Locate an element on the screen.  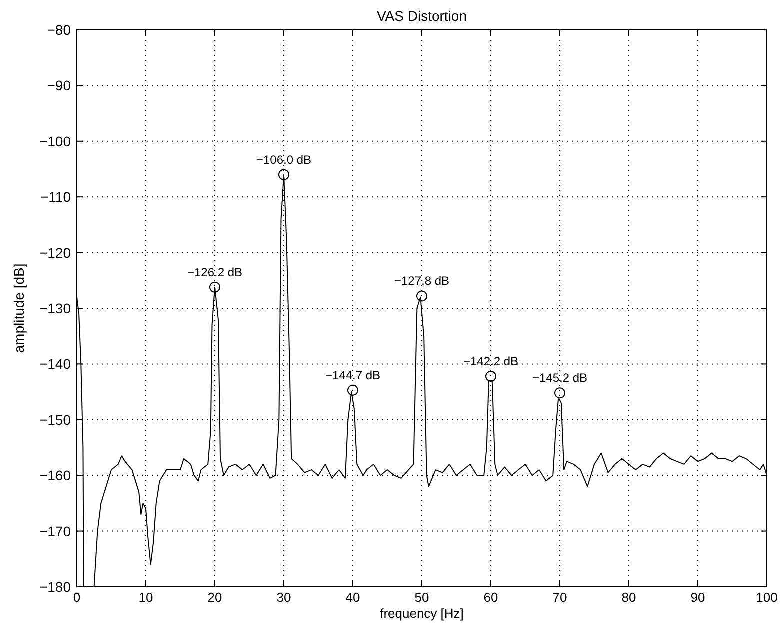
x-tick-label: 20 is located at coordinates (215, 597).